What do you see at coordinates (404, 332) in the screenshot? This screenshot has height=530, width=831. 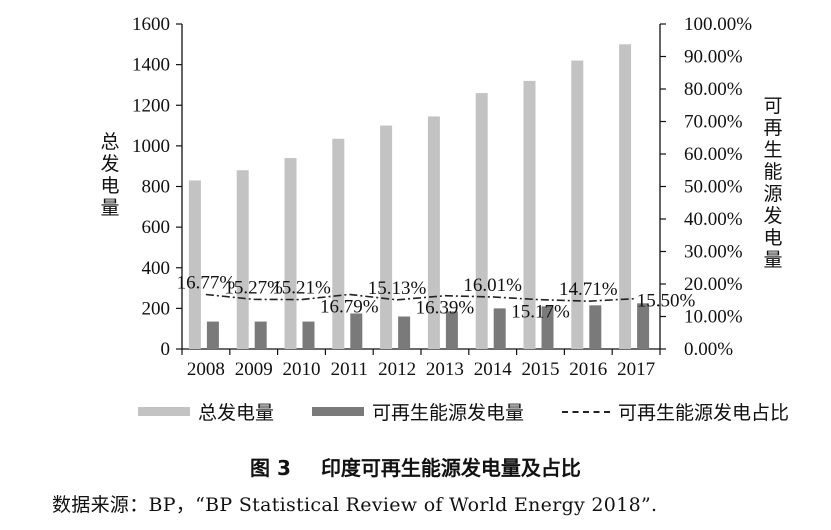 I see `bar-renewable-2012` at bounding box center [404, 332].